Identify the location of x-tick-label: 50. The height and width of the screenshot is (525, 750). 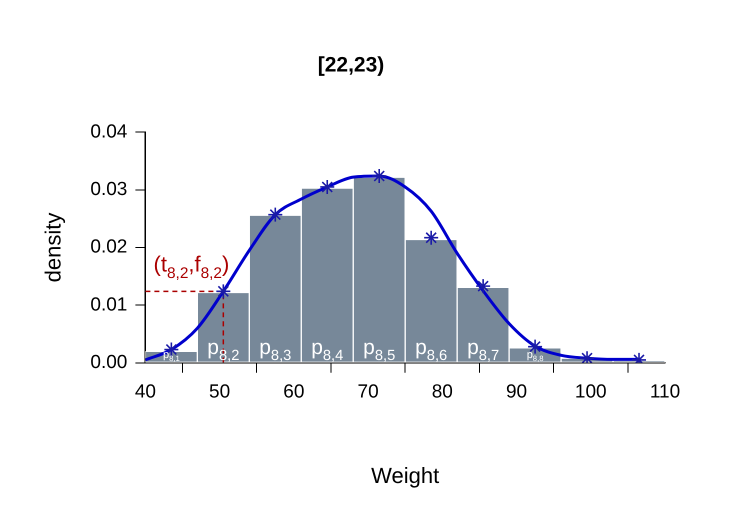
(219, 391).